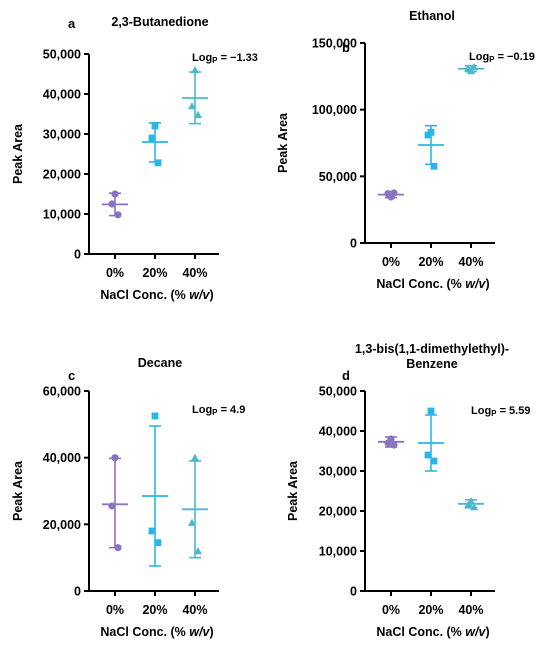  What do you see at coordinates (431, 364) in the screenshot?
I see `chart-title-line2: Benzene` at bounding box center [431, 364].